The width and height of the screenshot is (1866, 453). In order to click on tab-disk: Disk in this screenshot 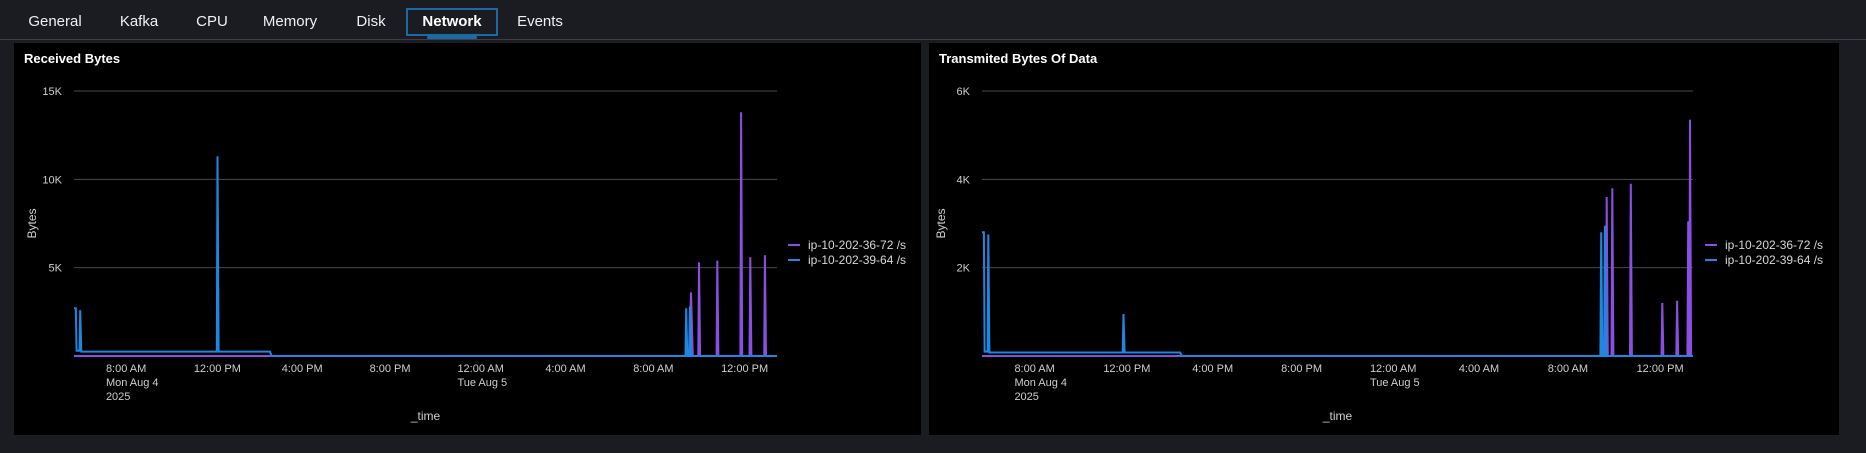, I will do `click(371, 21)`.